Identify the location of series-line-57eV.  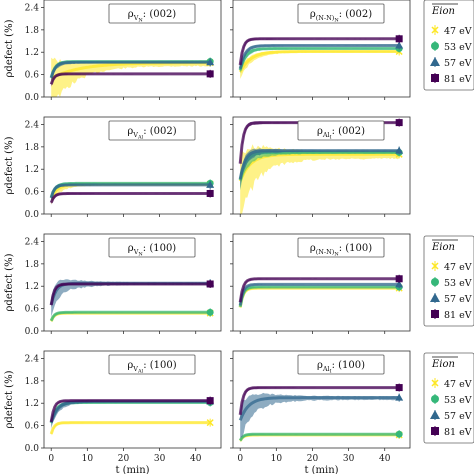
(319, 164).